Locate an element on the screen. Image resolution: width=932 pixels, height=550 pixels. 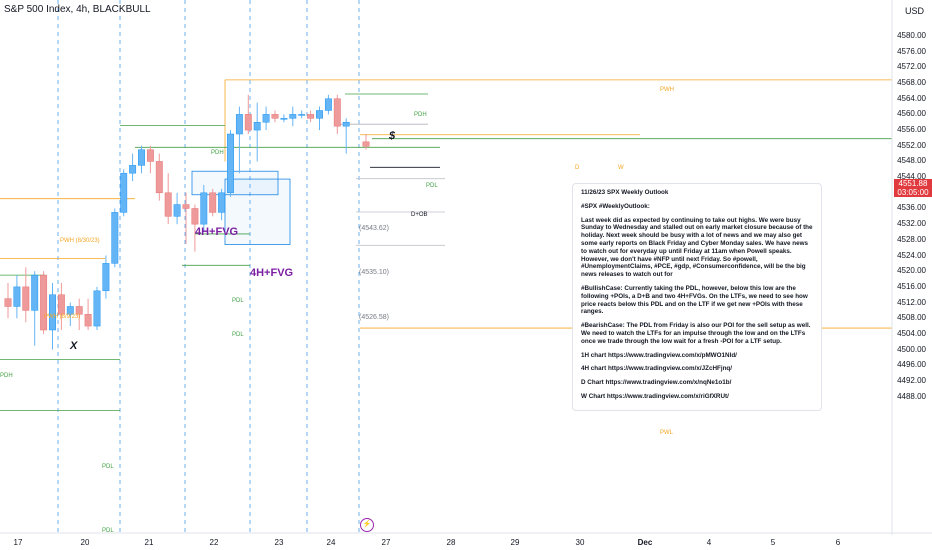
price-tick-label: 4564.00 is located at coordinates (911, 98).